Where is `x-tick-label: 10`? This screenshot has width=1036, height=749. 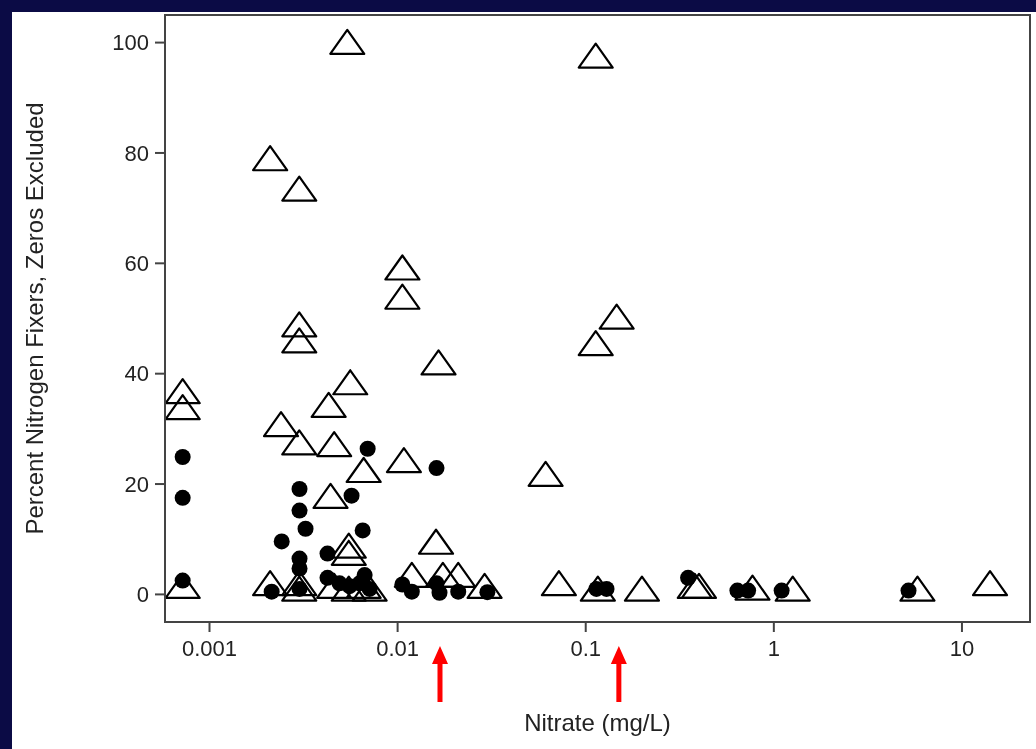
x-tick-label: 10 is located at coordinates (962, 648).